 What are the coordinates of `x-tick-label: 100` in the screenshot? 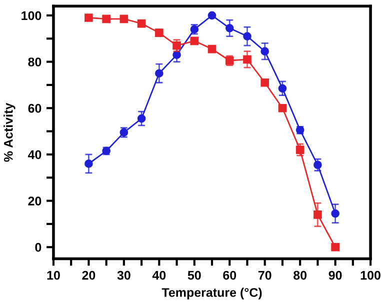 It's located at (370, 275).